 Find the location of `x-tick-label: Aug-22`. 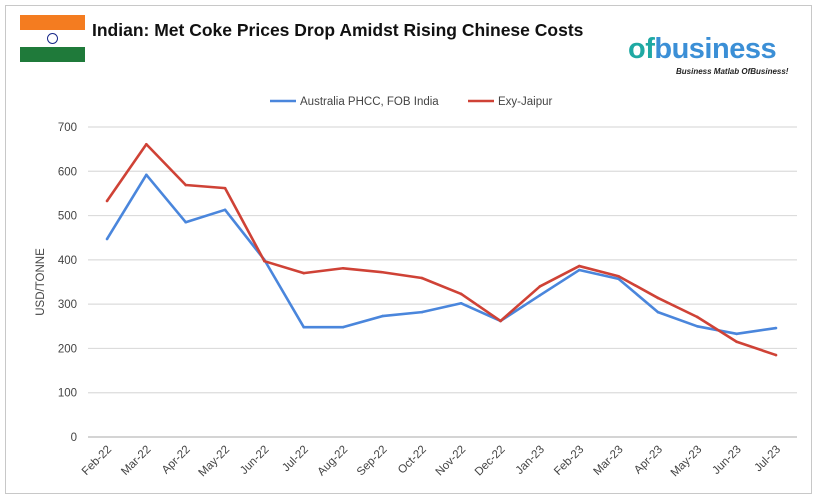

x-tick-label: Aug-22 is located at coordinates (333, 461).